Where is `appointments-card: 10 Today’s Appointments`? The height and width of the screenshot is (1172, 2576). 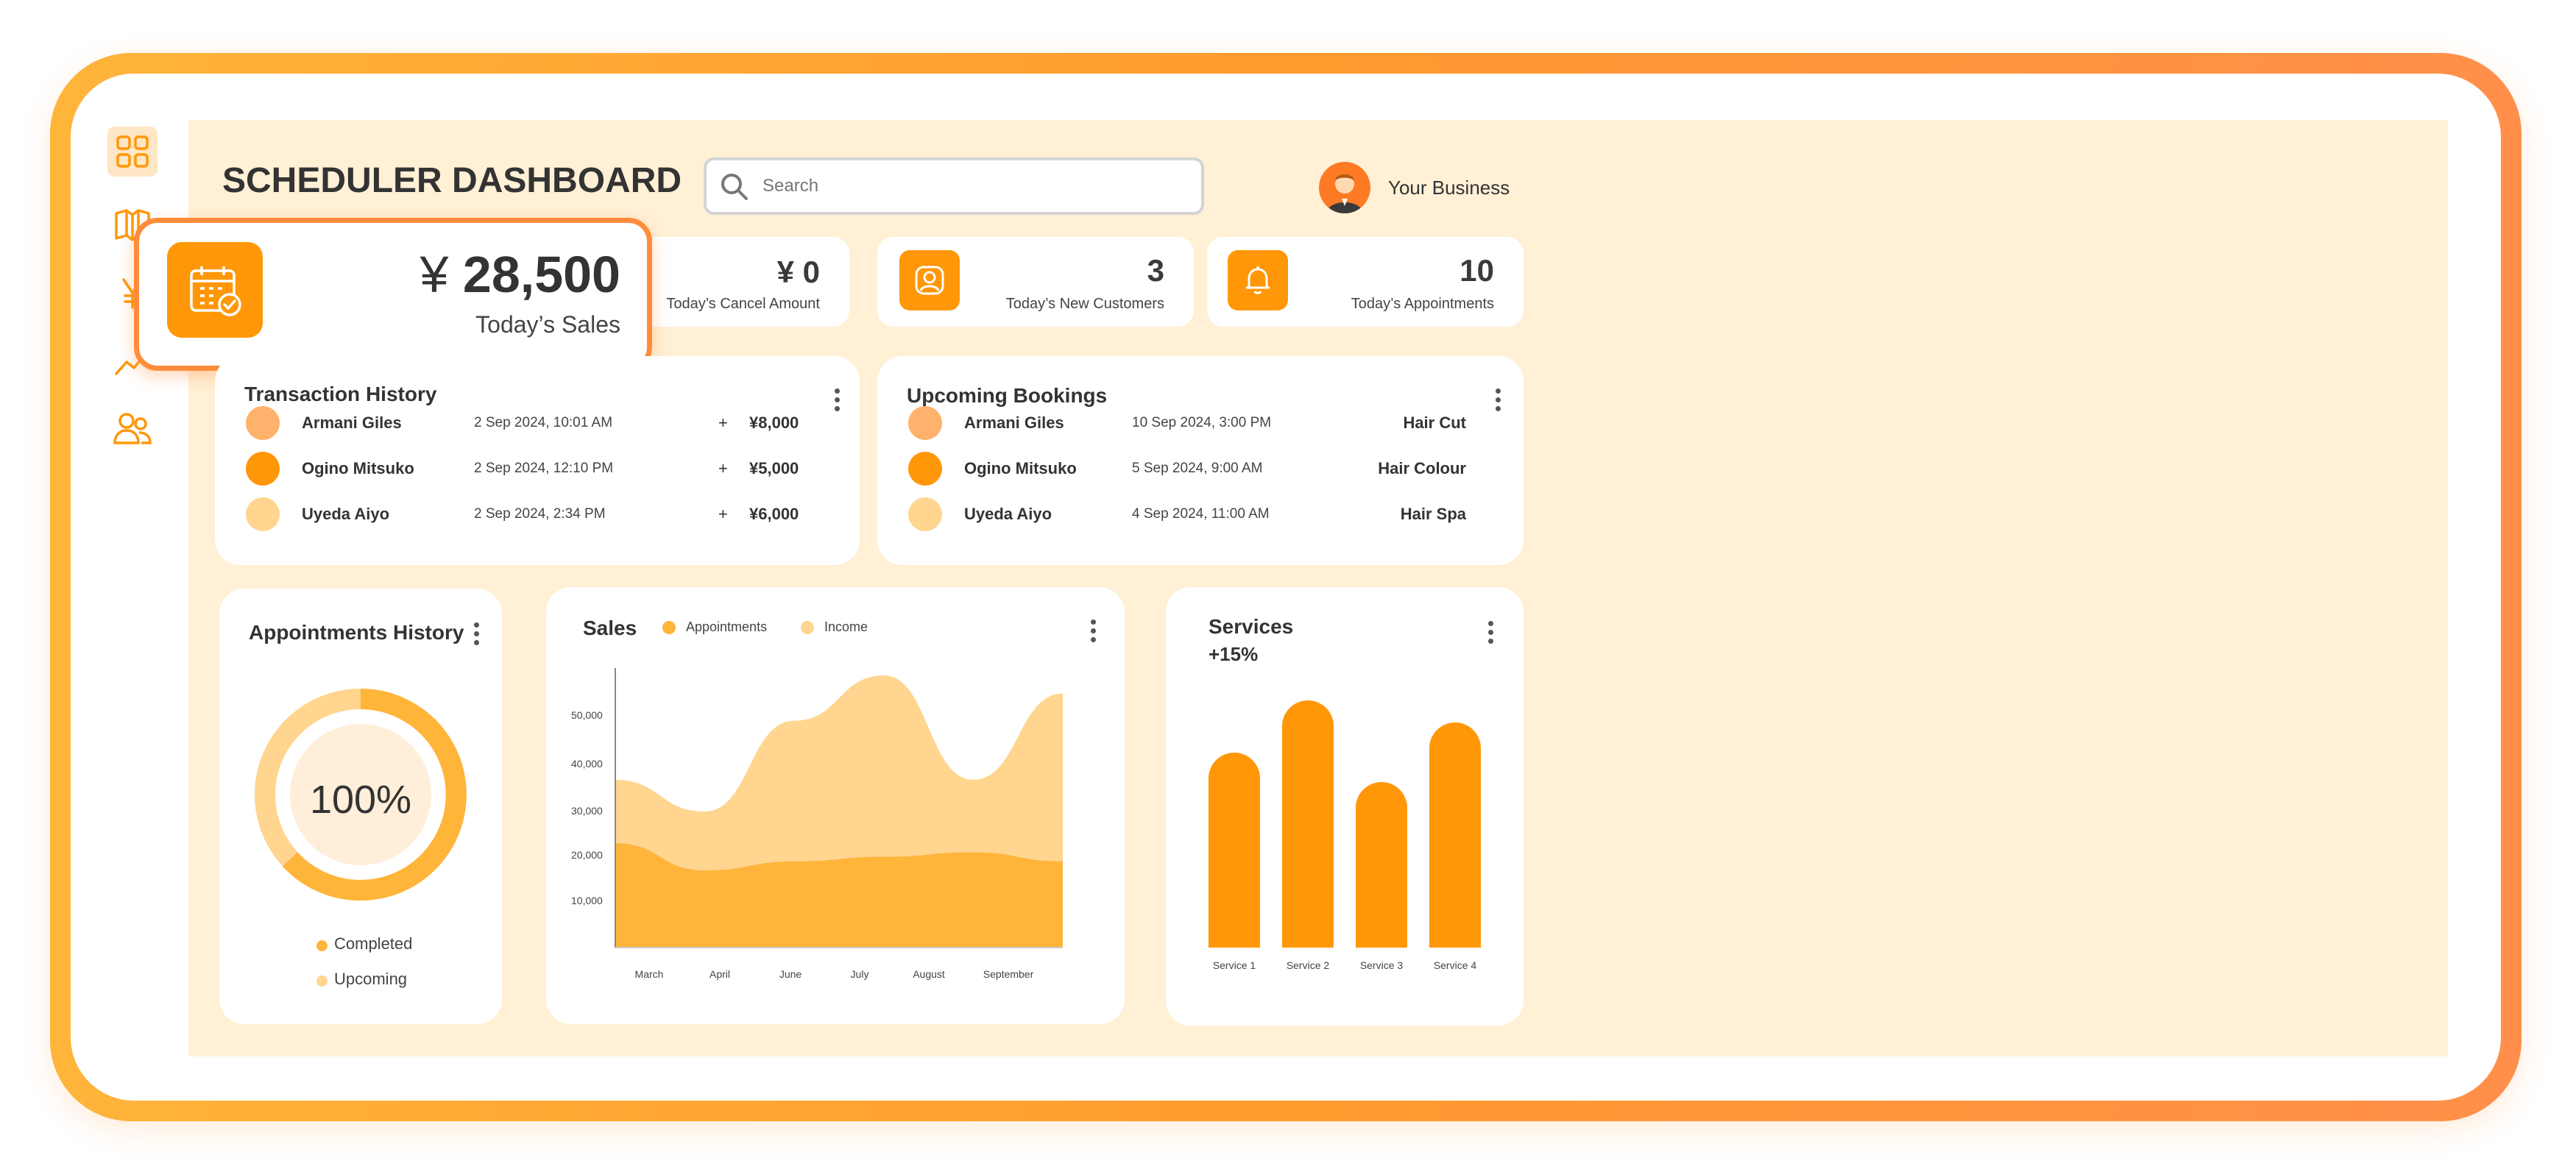 appointments-card: 10 Today’s Appointments is located at coordinates (1365, 282).